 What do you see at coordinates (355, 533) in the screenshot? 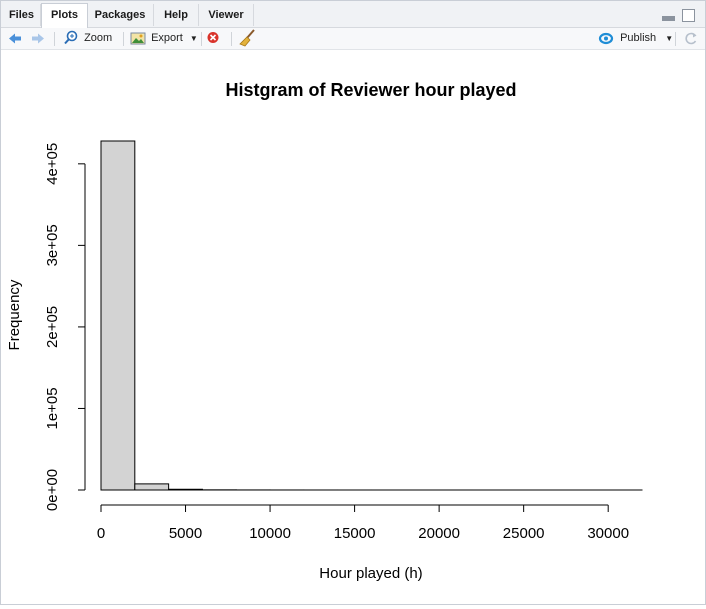
I see `x-tick-label: 15000` at bounding box center [355, 533].